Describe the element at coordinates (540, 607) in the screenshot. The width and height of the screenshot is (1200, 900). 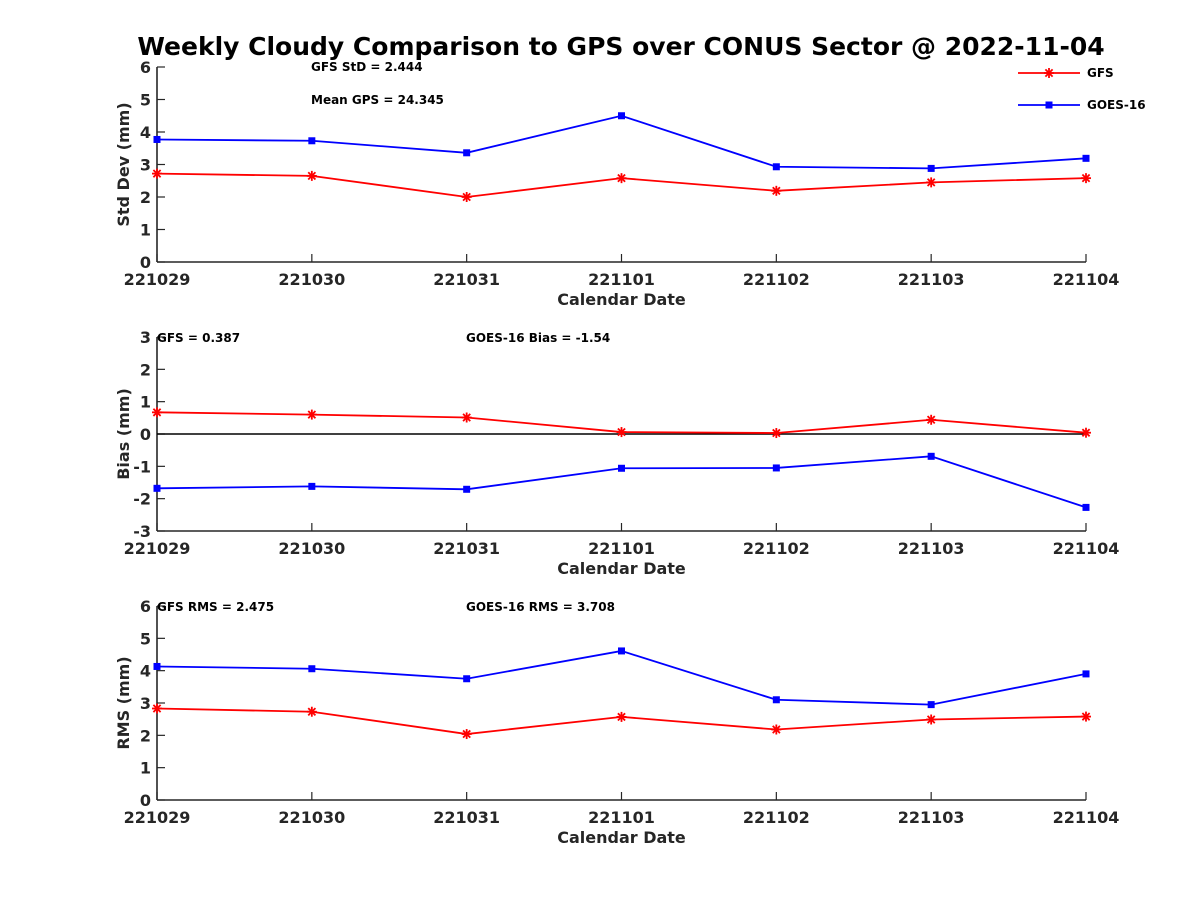
I see `annotation: GOES-16 RMS = 3.708` at that location.